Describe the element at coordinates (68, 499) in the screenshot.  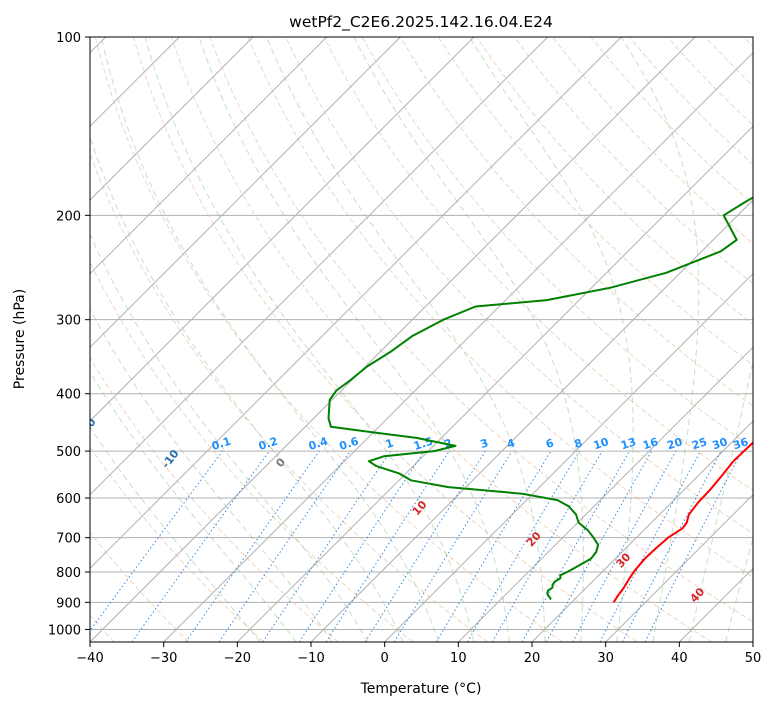
I see `y-tick-label: 600` at that location.